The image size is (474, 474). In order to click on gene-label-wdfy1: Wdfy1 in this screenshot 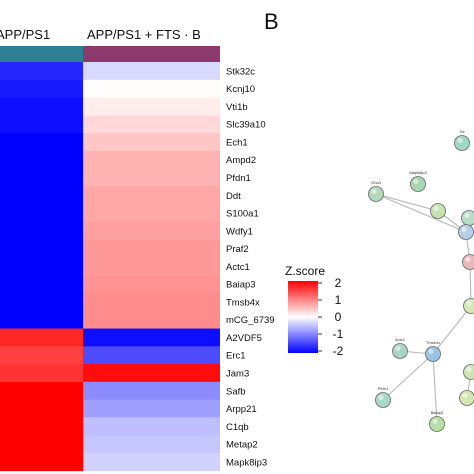, I will do `click(239, 231)`.